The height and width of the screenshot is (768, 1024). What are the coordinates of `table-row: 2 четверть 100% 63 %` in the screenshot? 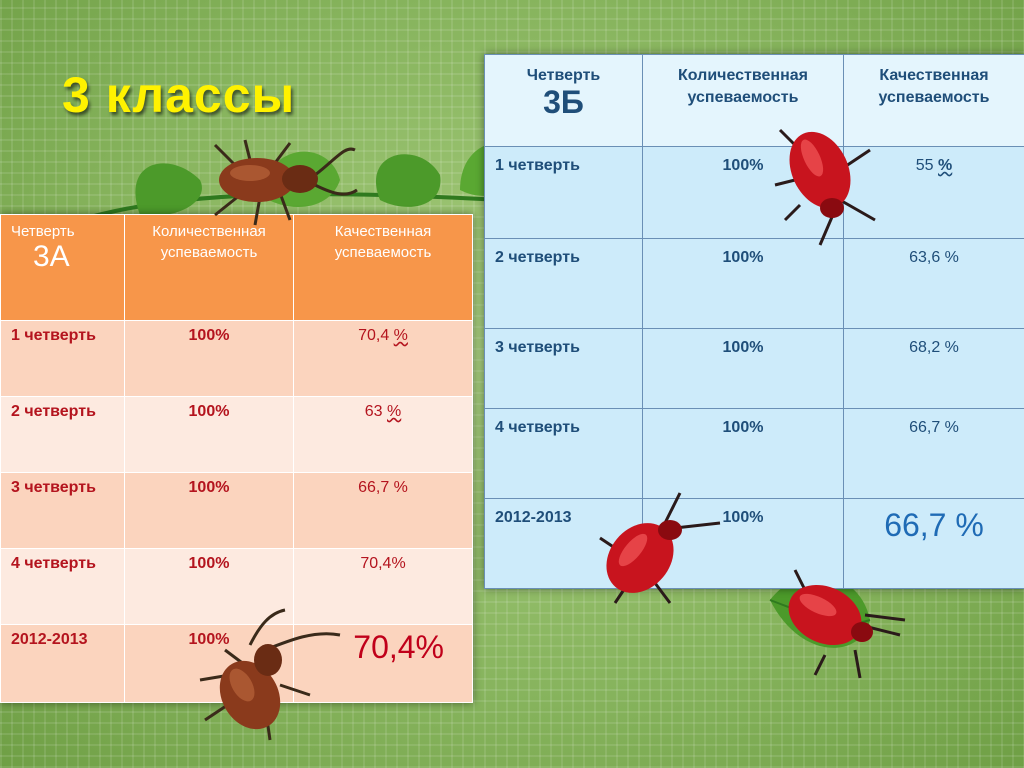 It's located at (236, 434).